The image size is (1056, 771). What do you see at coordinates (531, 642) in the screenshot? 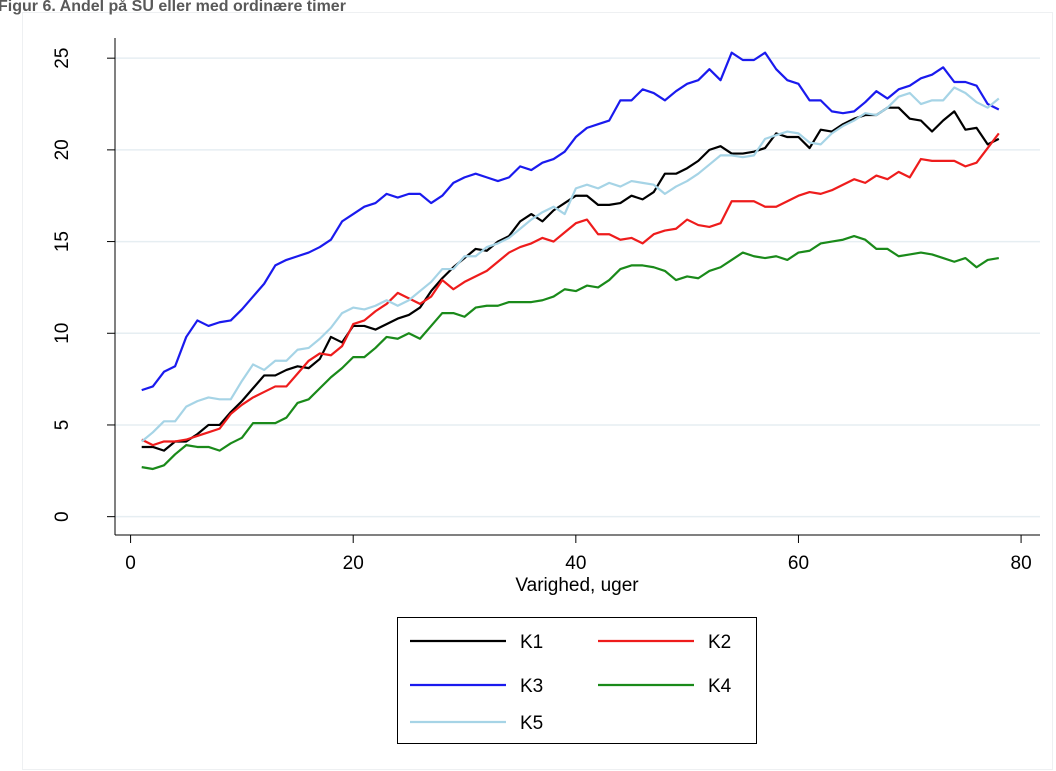
I see `legend-label: K1` at bounding box center [531, 642].